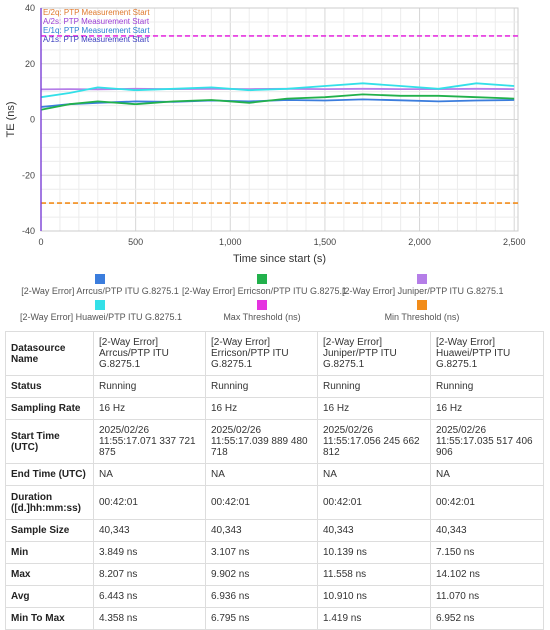 The width and height of the screenshot is (550, 630). I want to click on y-axis-label: TE (ns), so click(11, 119).